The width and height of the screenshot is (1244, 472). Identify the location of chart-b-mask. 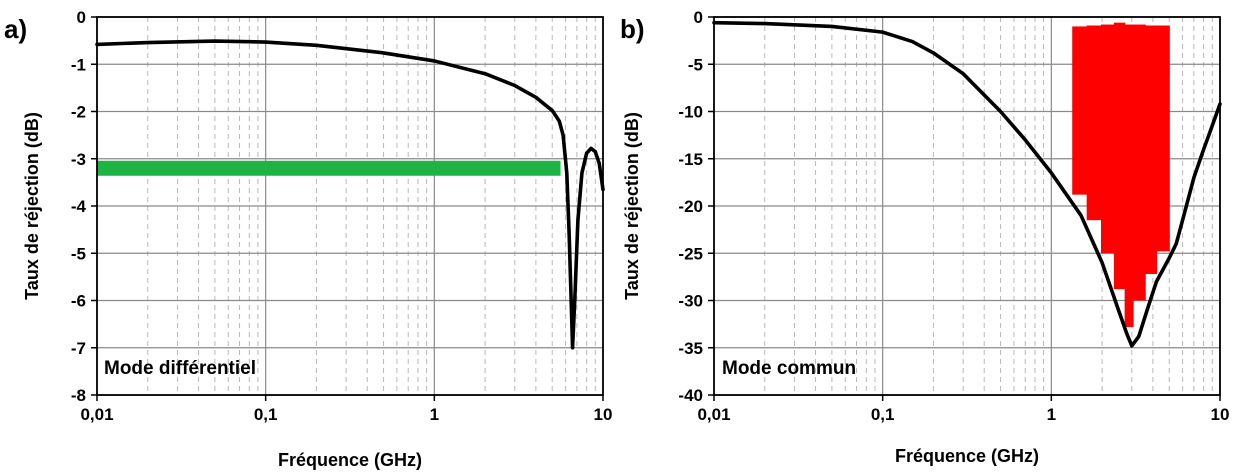
(1121, 174).